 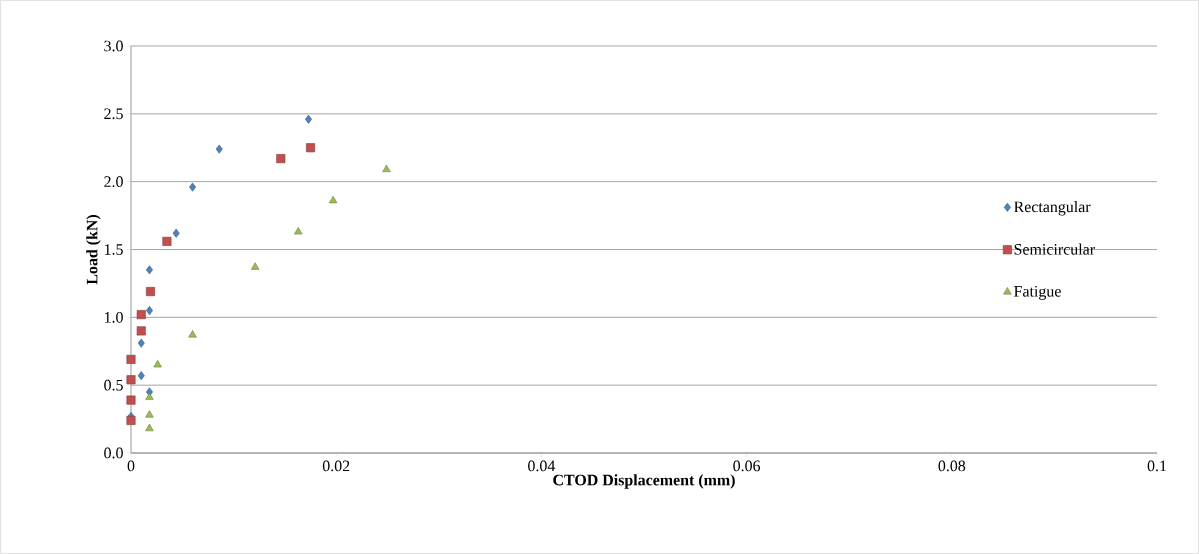 What do you see at coordinates (93, 250) in the screenshot?
I see `y-axis-title: Load (kN)` at bounding box center [93, 250].